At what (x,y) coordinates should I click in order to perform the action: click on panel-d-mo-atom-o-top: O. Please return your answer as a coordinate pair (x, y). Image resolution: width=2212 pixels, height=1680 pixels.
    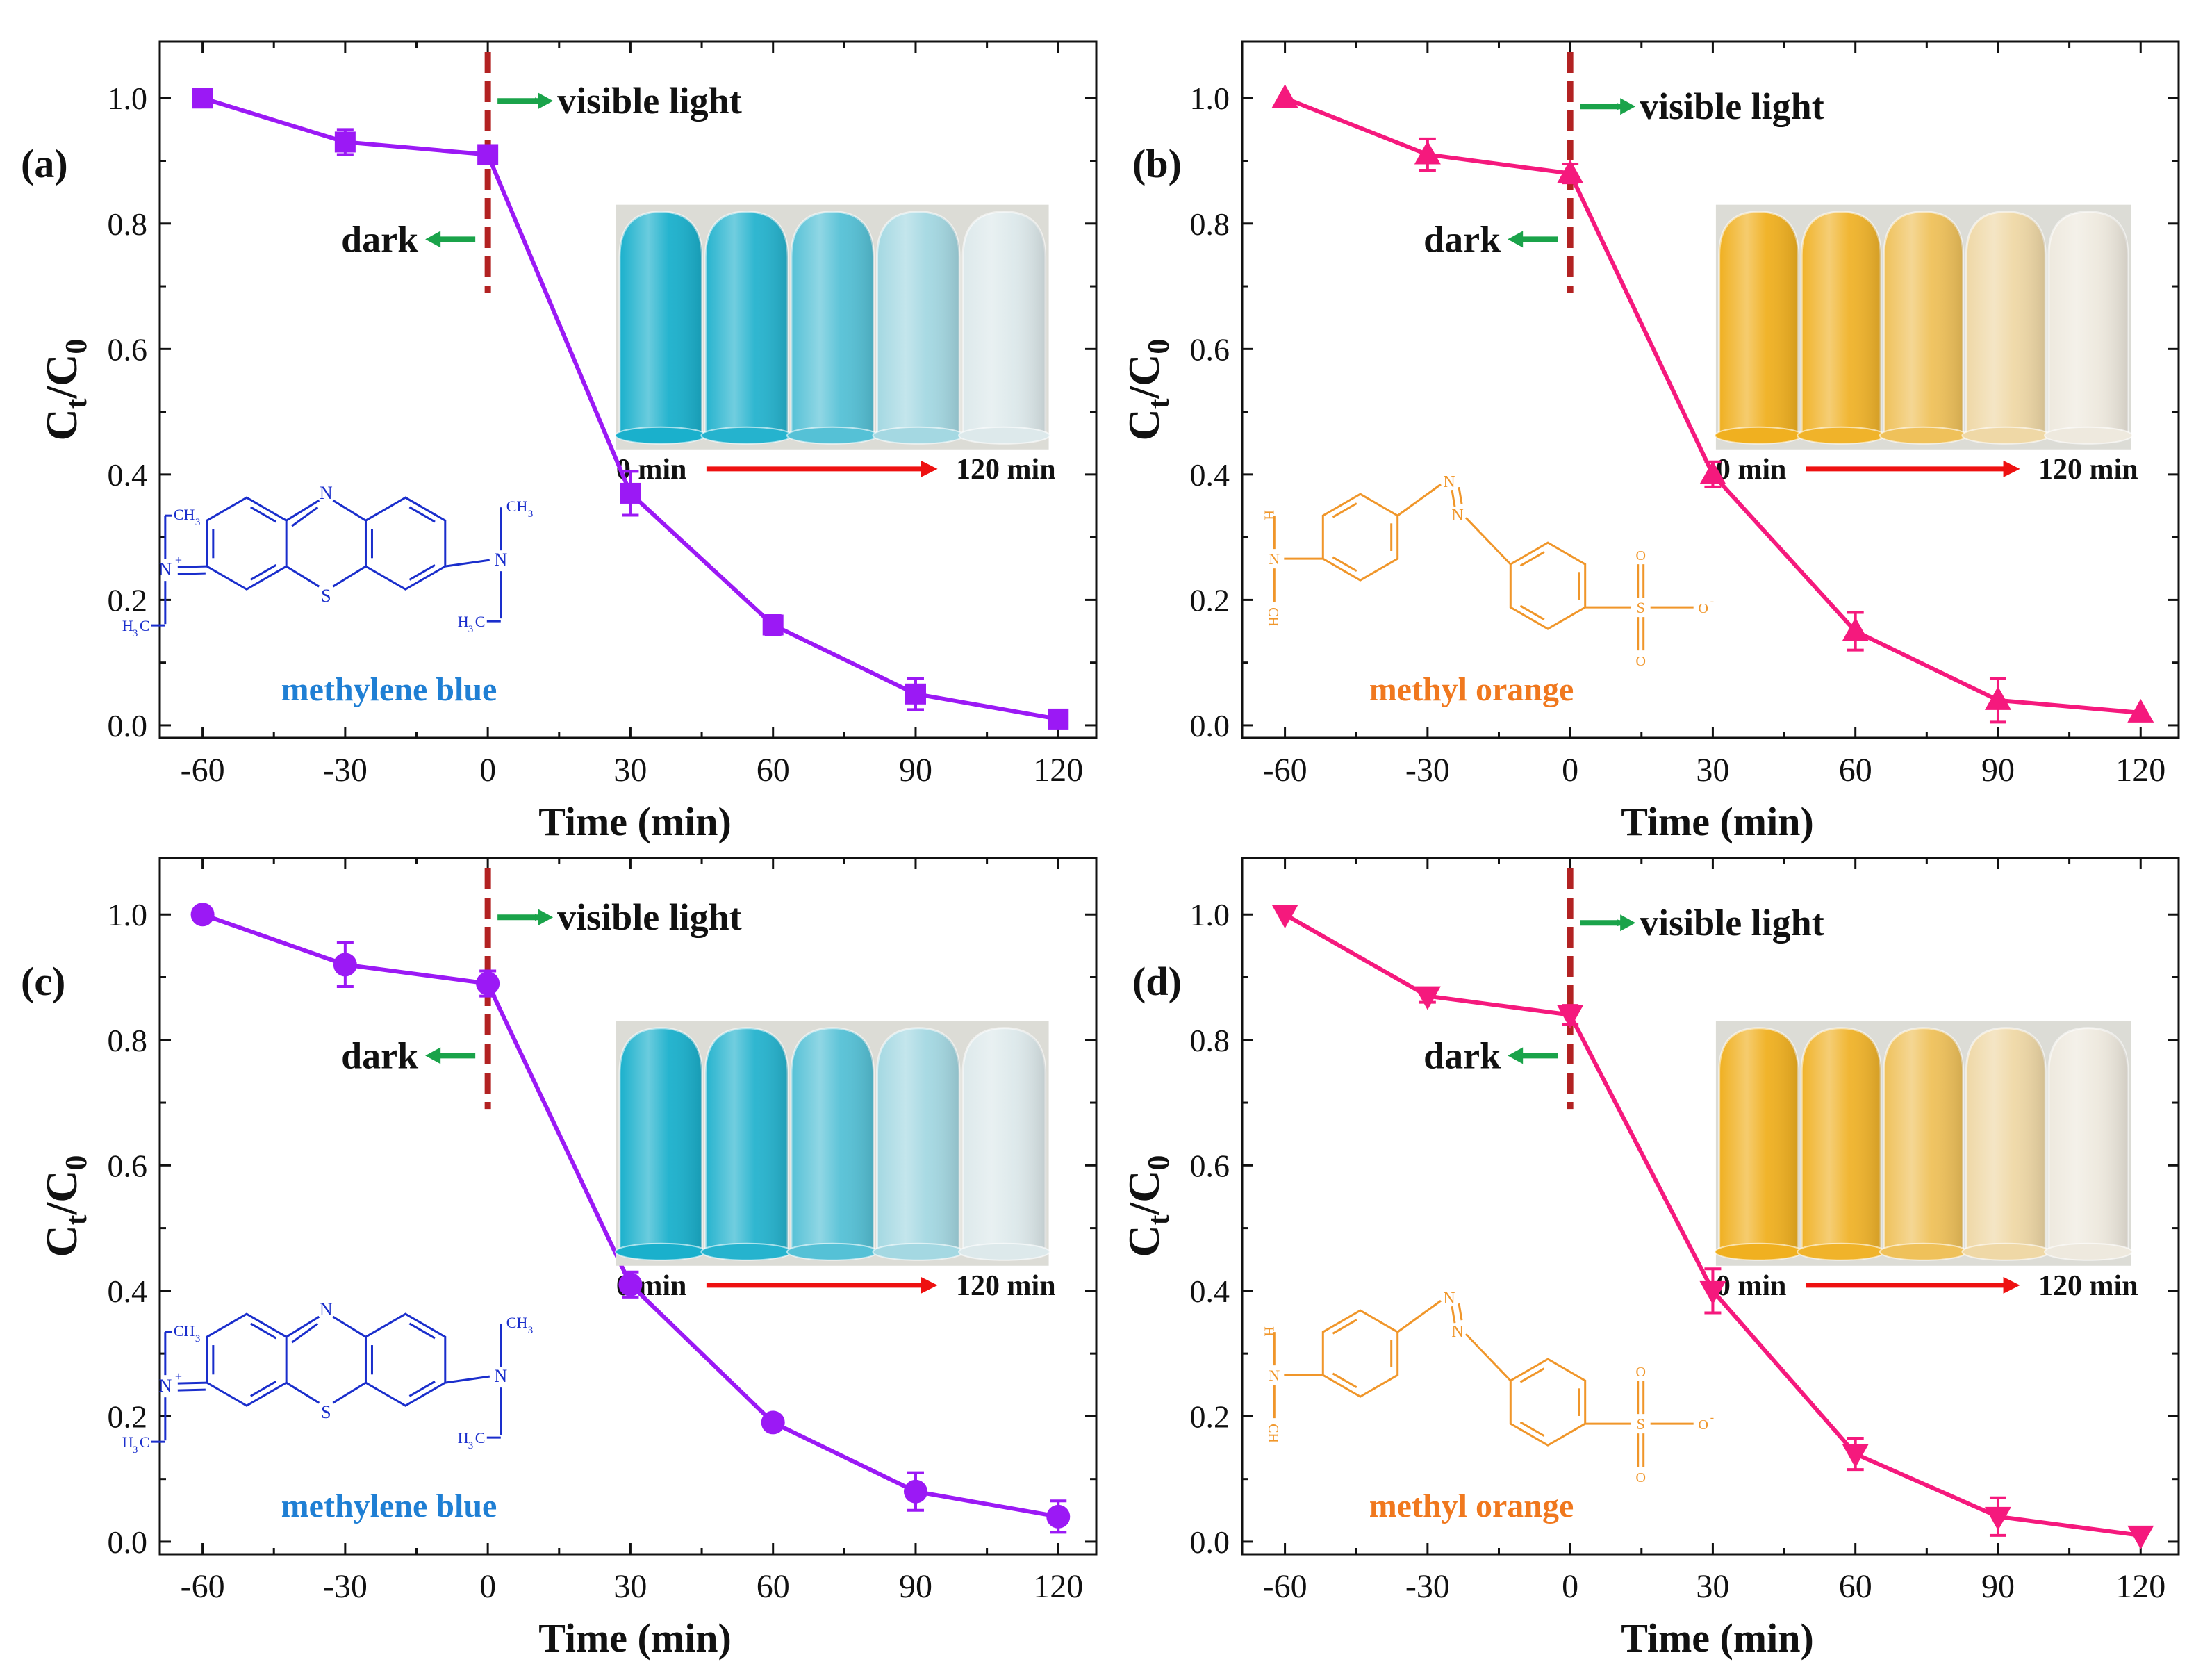
    Looking at the image, I should click on (1640, 1372).